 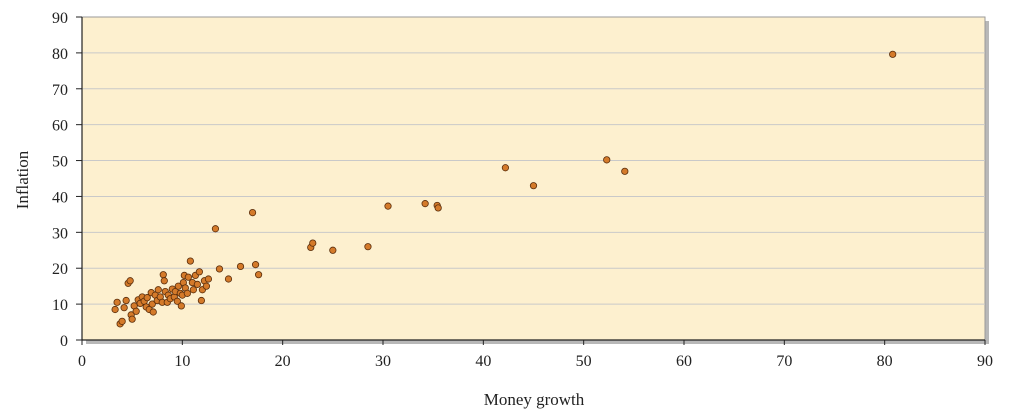 What do you see at coordinates (885, 361) in the screenshot?
I see `x-tick-label: 80` at bounding box center [885, 361].